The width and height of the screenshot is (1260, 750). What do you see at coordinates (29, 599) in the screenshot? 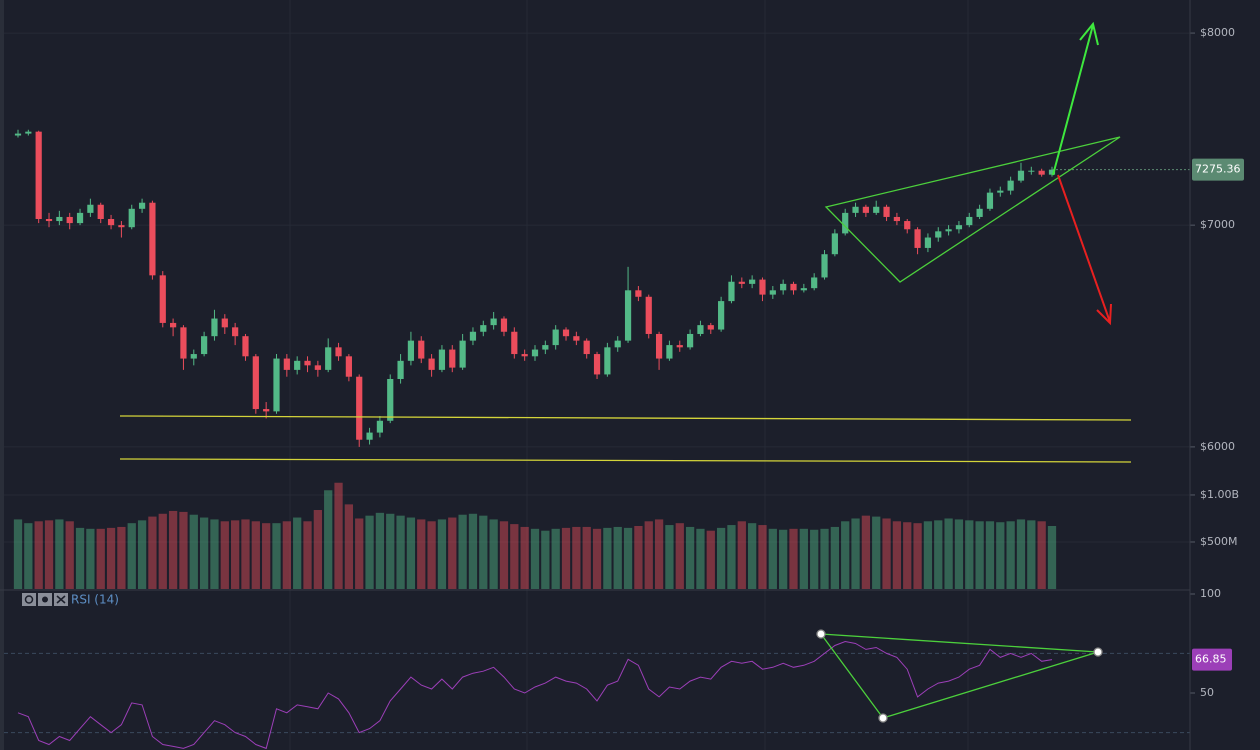
I see `hide-button` at bounding box center [29, 599].